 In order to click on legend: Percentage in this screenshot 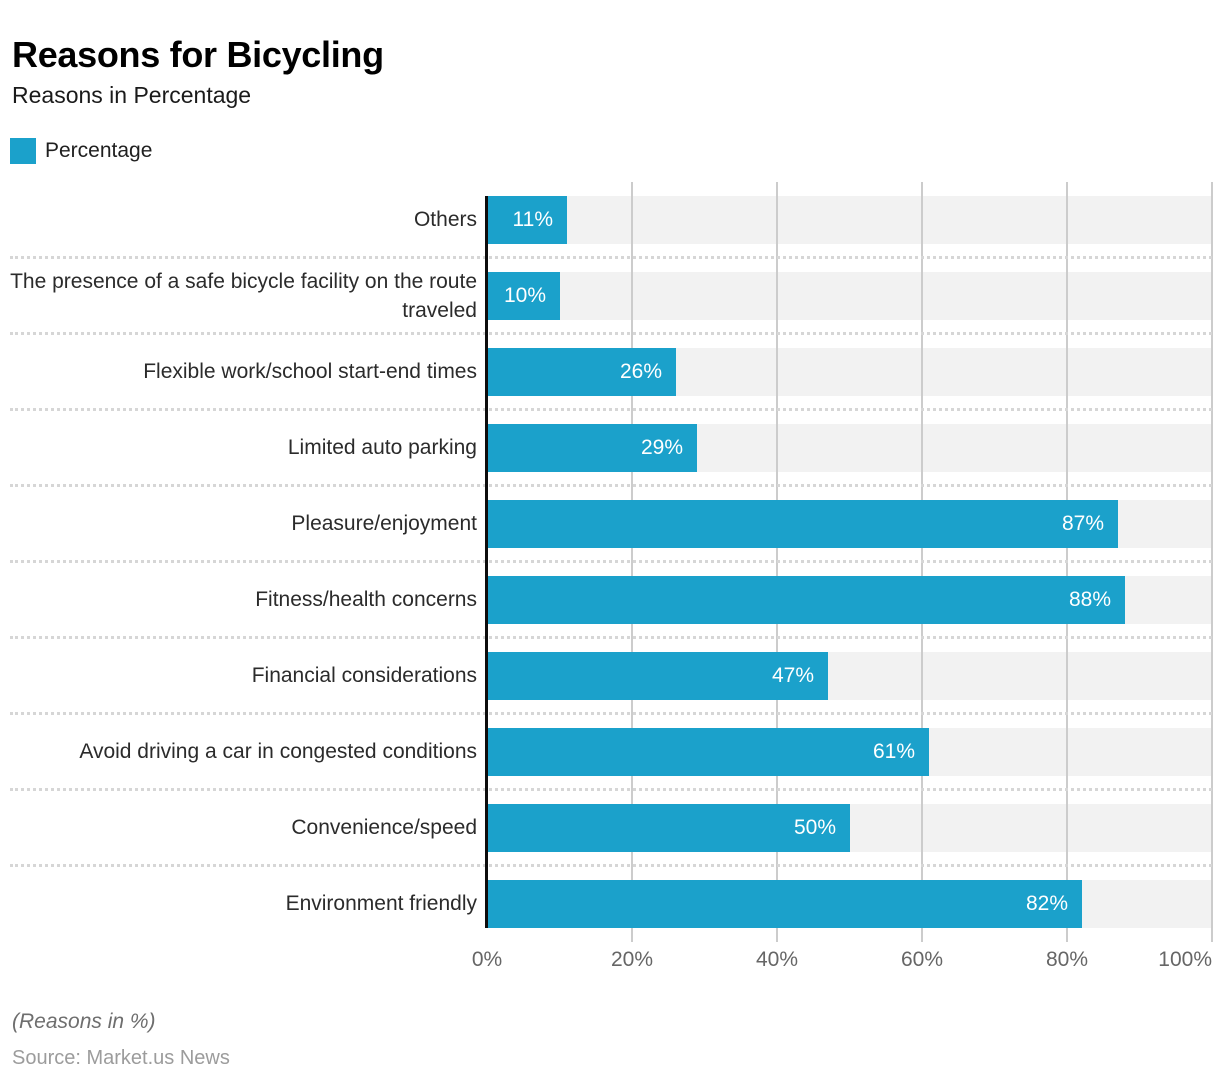, I will do `click(81, 151)`.